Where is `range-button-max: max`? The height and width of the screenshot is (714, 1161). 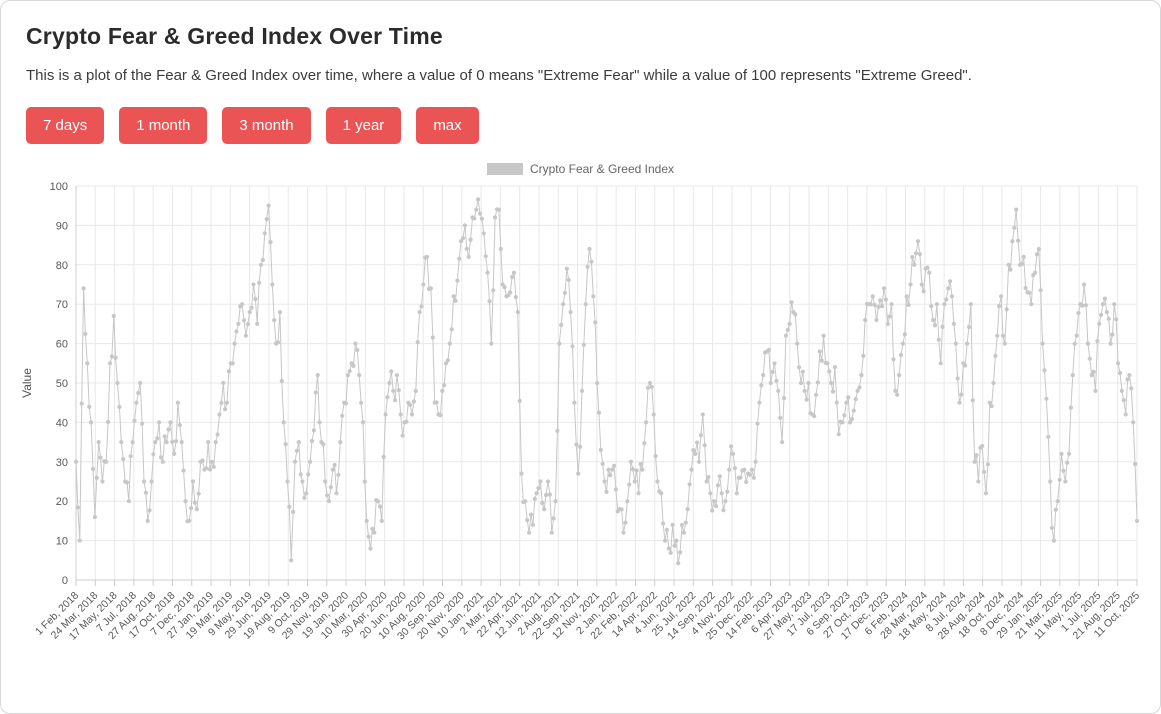 range-button-max: max is located at coordinates (447, 125).